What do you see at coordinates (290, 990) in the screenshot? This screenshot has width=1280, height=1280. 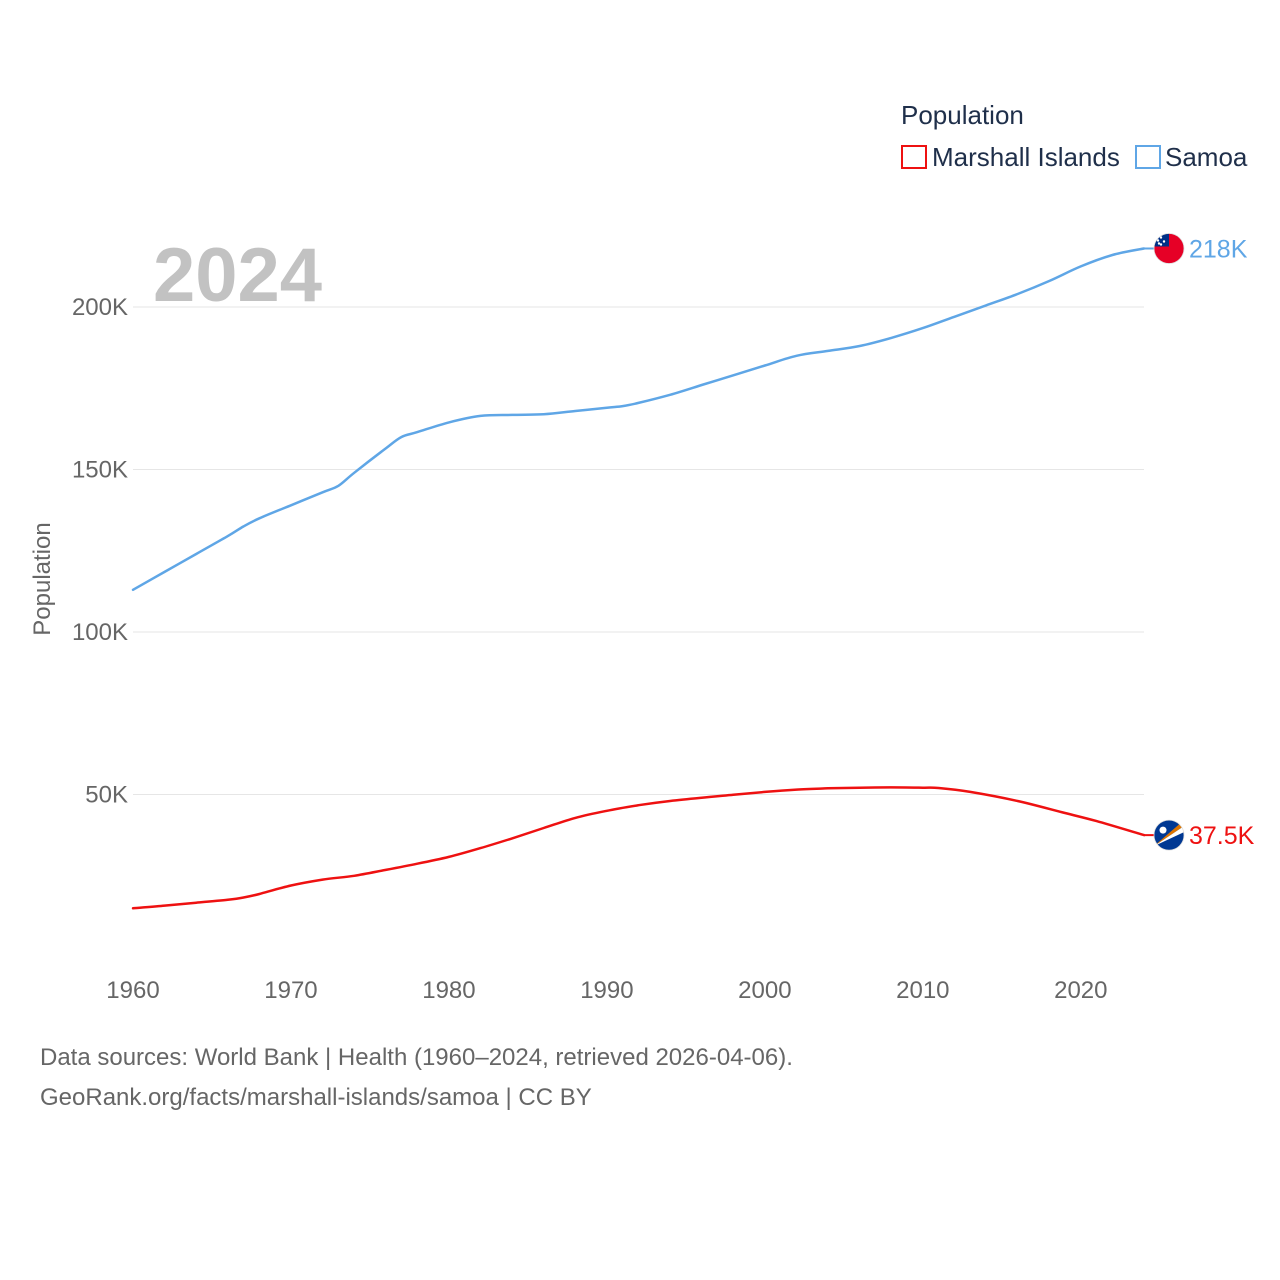 I see `x-tick-label: 1970` at bounding box center [290, 990].